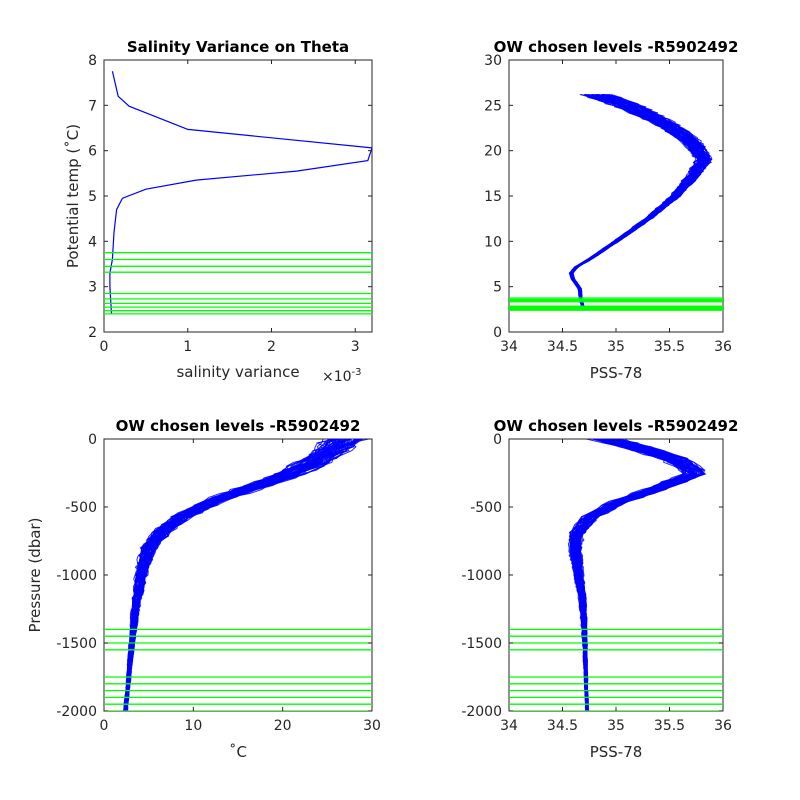 This screenshot has width=800, height=800. Describe the element at coordinates (342, 376) in the screenshot. I see `x-exponent-label: ×10⁻³` at that location.